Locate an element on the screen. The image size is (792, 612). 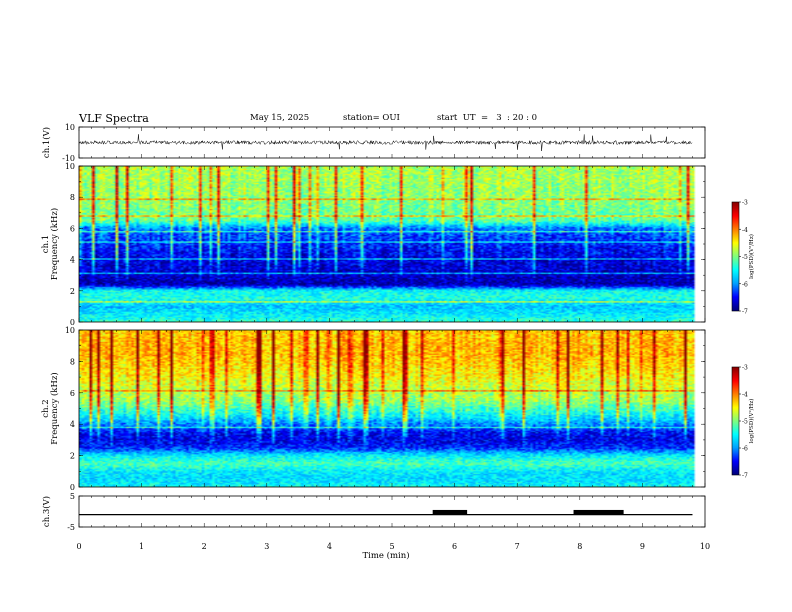
start-time-label: start UT = 3 : 20 : 0 is located at coordinates (487, 118).